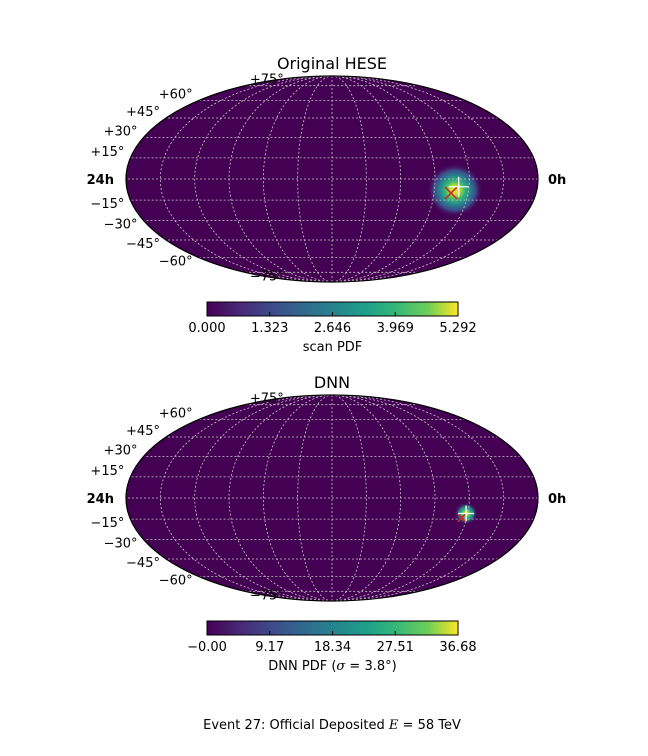 This screenshot has width=648, height=756. What do you see at coordinates (207, 647) in the screenshot?
I see `colorbar-tick-label: −0.00` at bounding box center [207, 647].